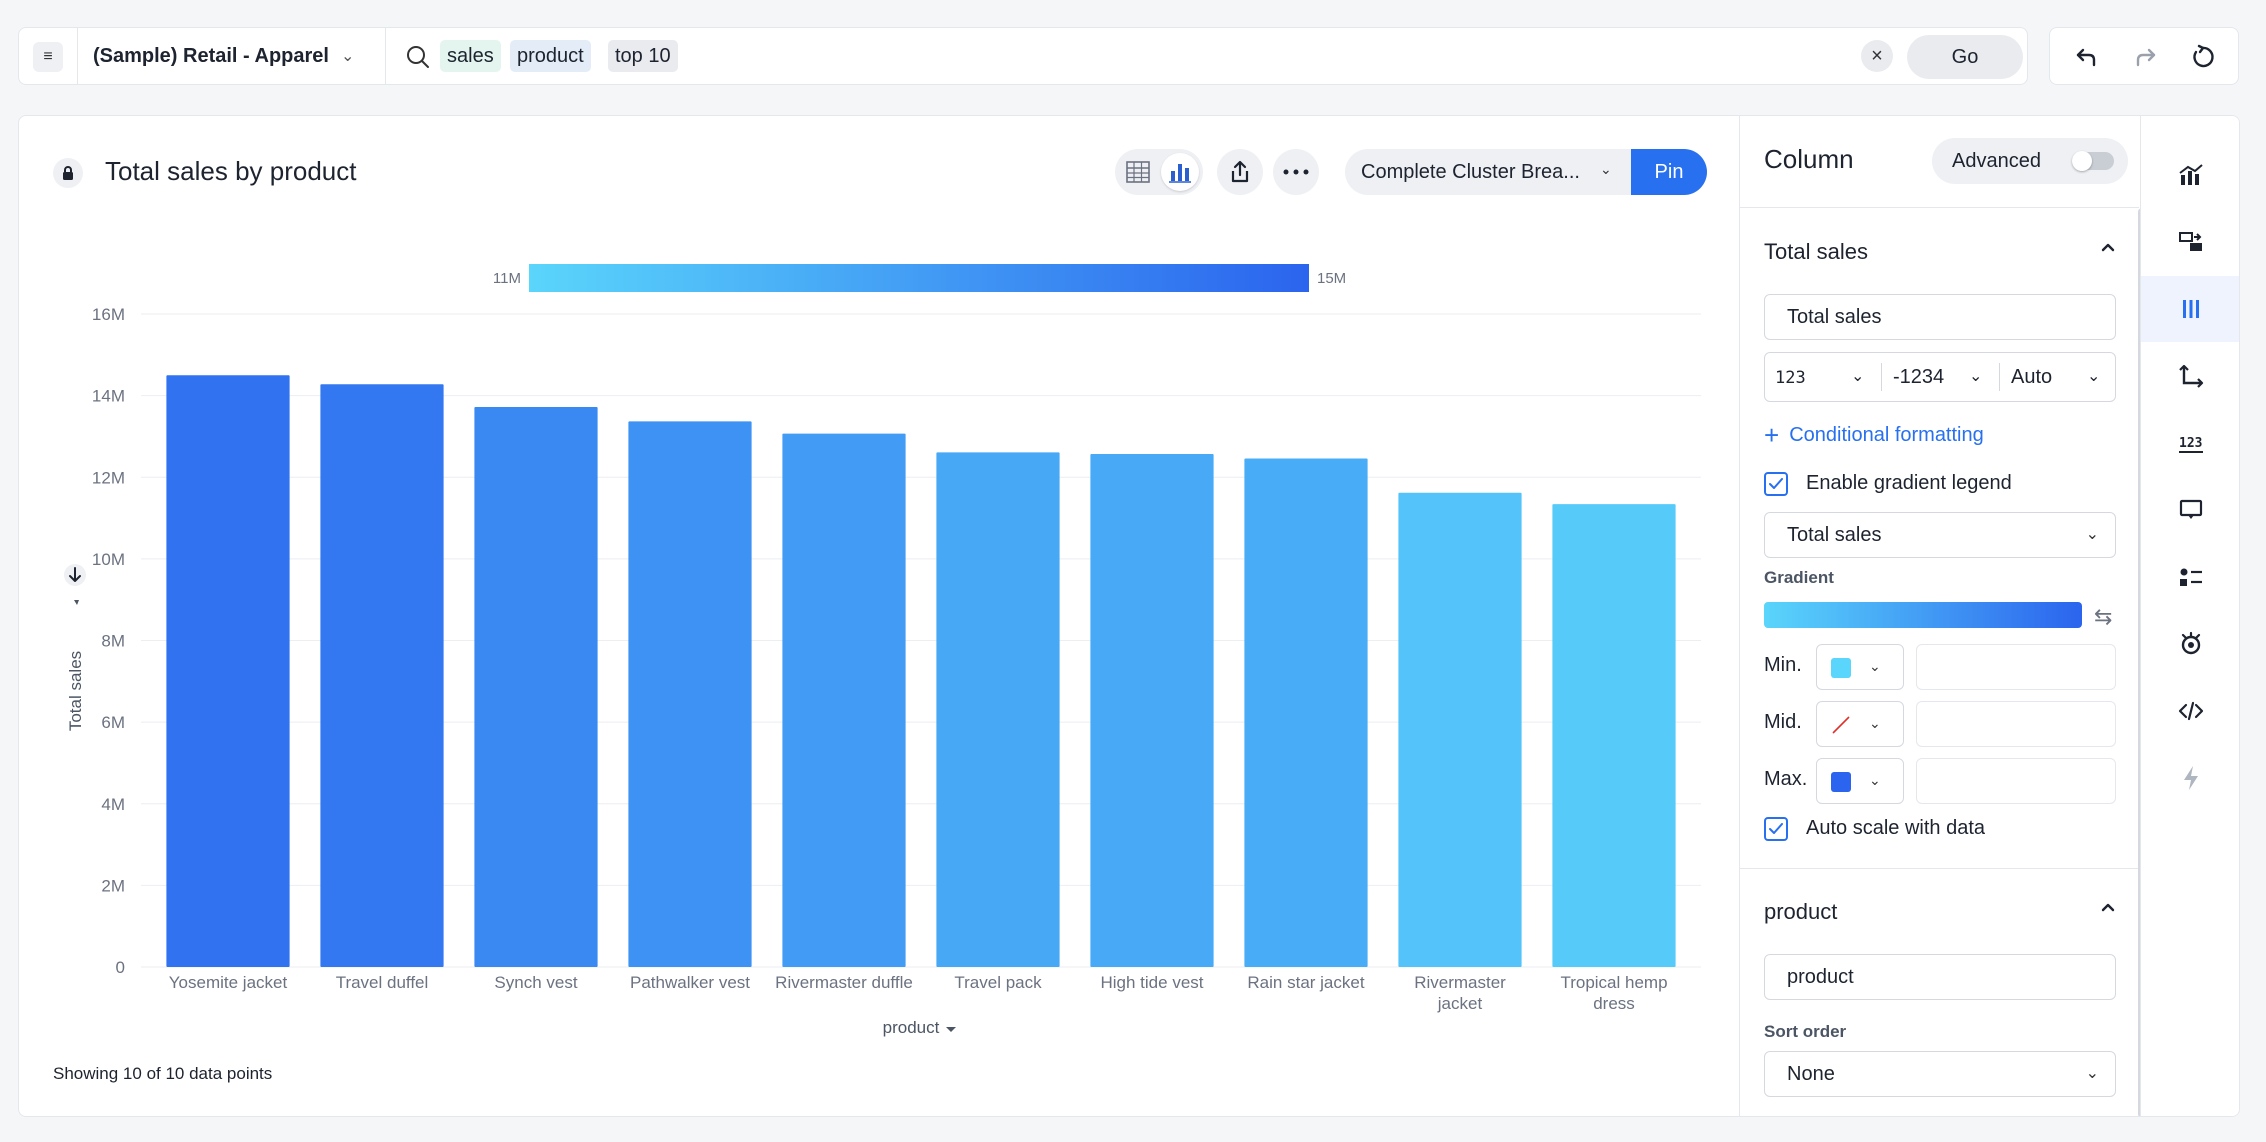  I want to click on pin-button: Pin, so click(1669, 172).